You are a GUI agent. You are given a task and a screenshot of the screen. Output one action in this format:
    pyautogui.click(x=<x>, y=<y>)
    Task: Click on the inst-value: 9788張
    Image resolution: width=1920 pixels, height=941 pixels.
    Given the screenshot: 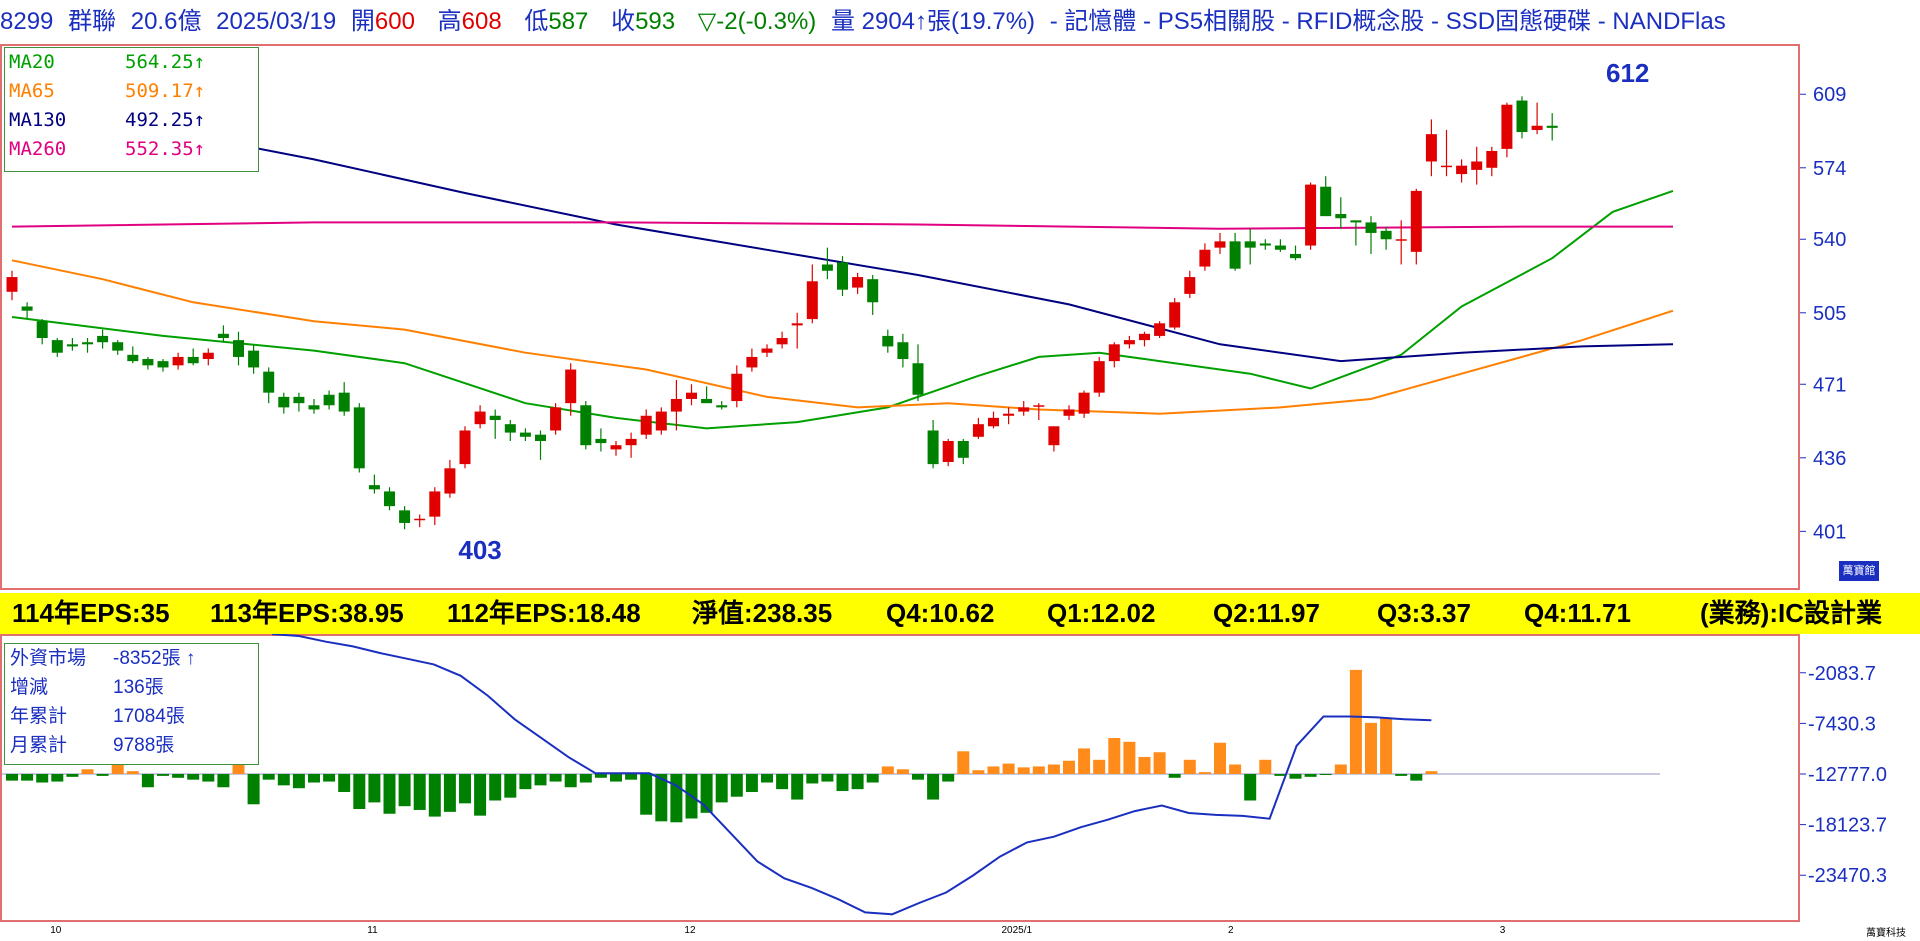 What is the action you would take?
    pyautogui.click(x=144, y=745)
    